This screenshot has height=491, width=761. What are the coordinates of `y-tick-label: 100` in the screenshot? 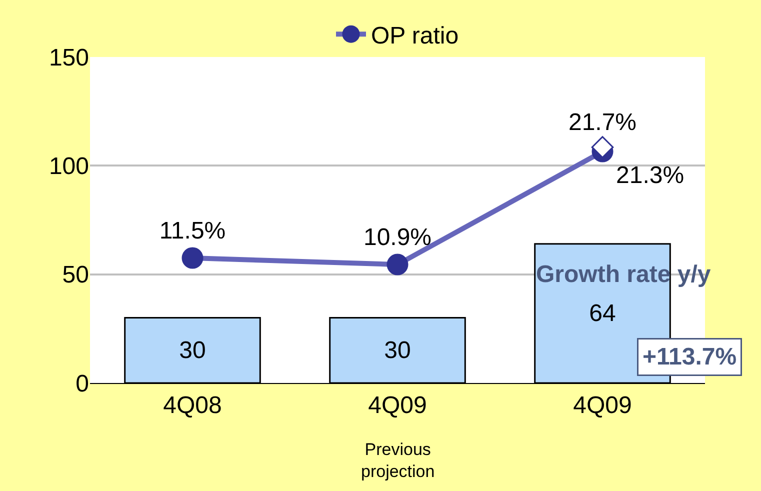 It's located at (68, 166).